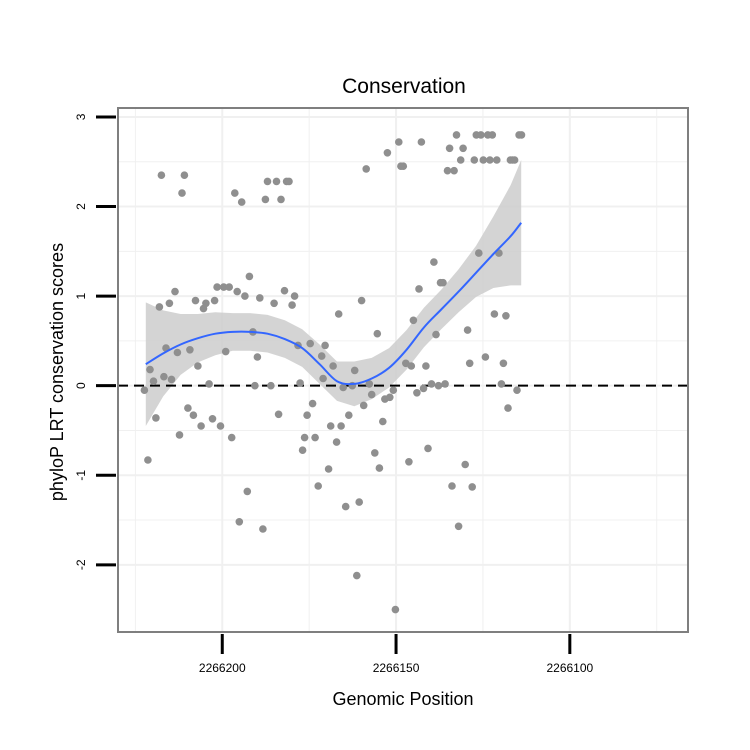  Describe the element at coordinates (57, 372) in the screenshot. I see `y-axis-title: phyloP LRT conservation scores` at that location.